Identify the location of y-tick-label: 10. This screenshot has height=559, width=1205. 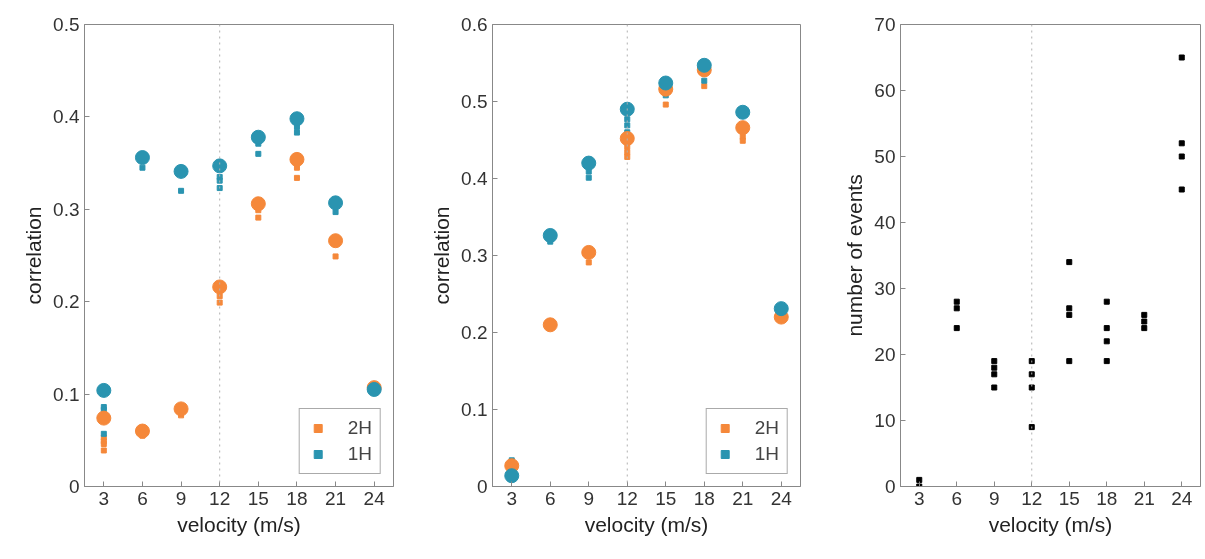
(885, 420).